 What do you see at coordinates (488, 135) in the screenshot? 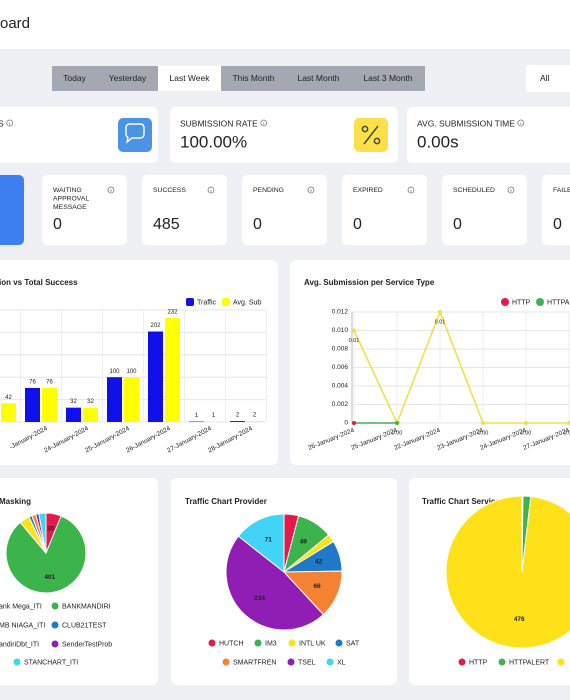
I see `summary-card` at bounding box center [488, 135].